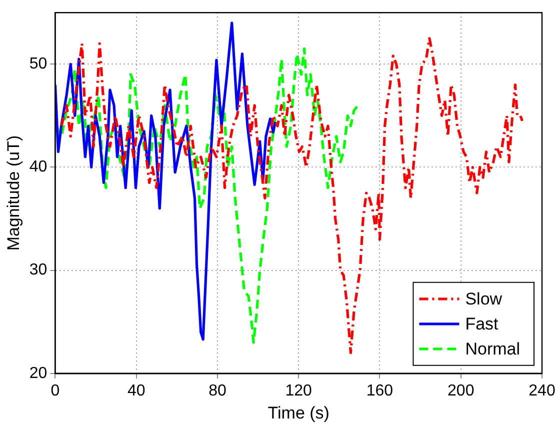  What do you see at coordinates (298, 391) in the screenshot?
I see `x-tick-label: 120` at bounding box center [298, 391].